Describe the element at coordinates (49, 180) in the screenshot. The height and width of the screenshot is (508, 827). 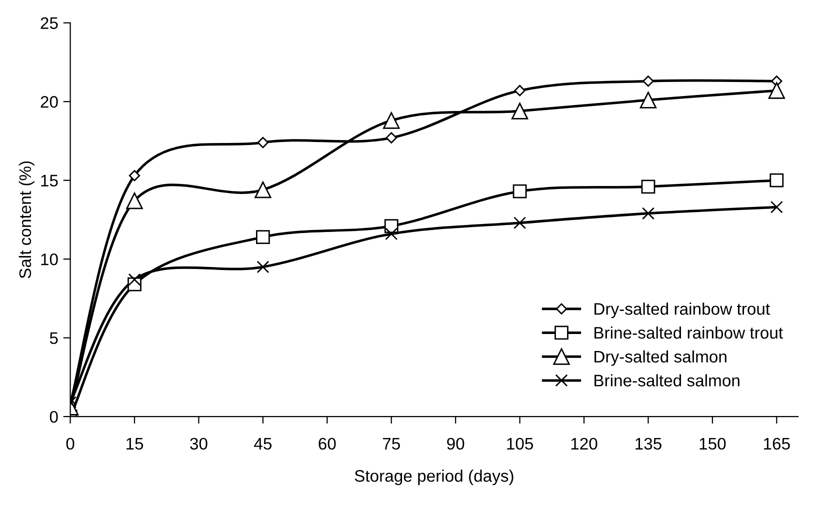
I see `y-tick-label: 15` at that location.